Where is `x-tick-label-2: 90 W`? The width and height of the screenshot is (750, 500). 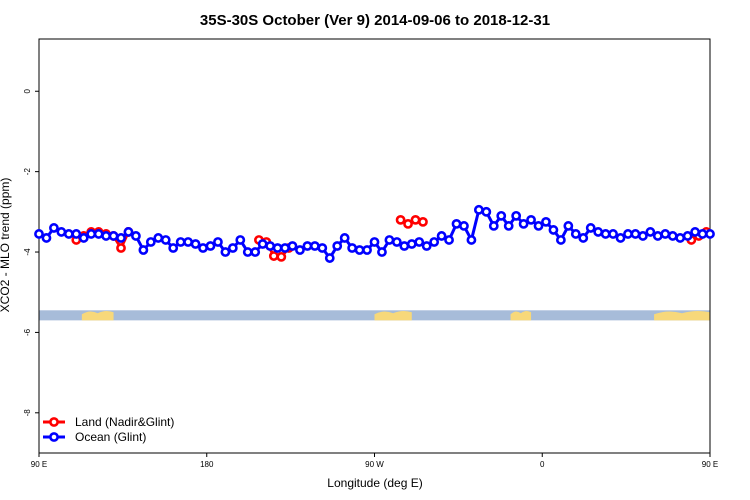
x-tick-label-2: 90 W is located at coordinates (374, 464).